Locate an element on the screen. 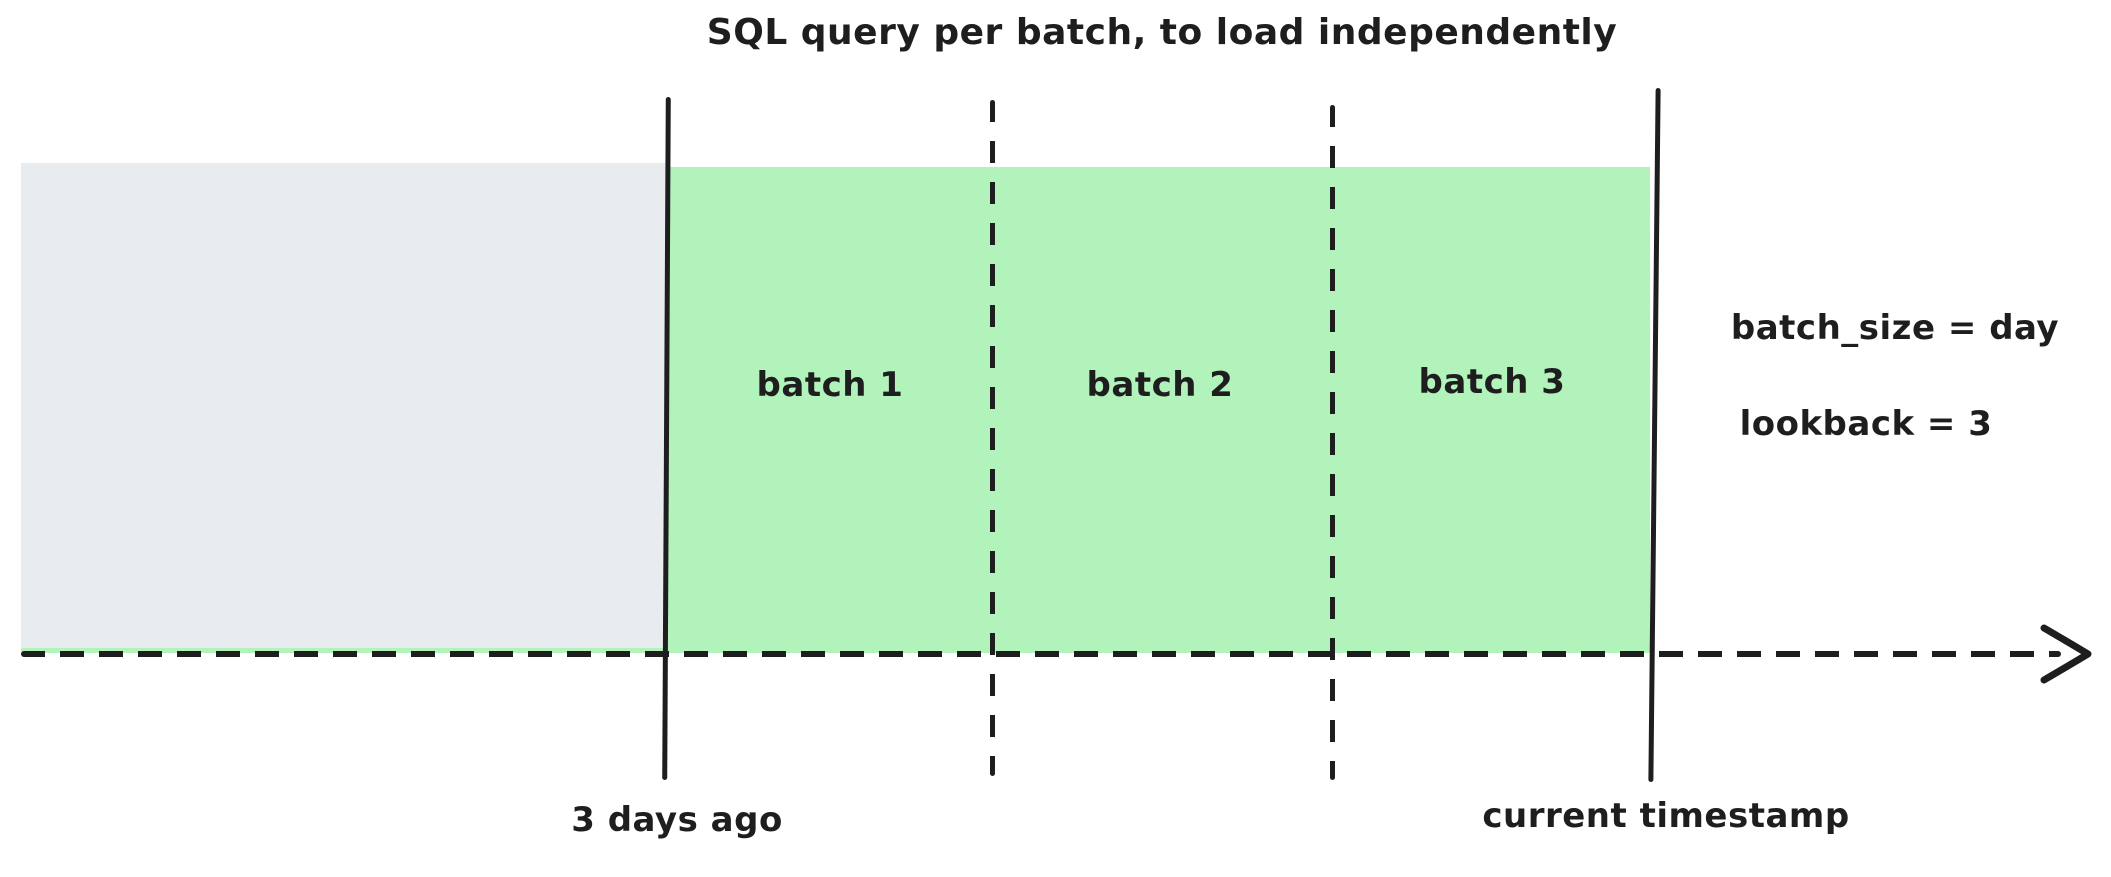 This screenshot has width=2111, height=877. timeline-axis is located at coordinates (1041, 654).